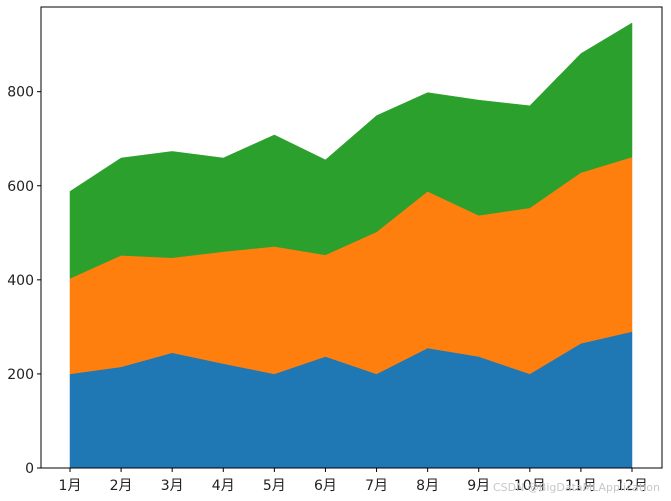 The height and width of the screenshot is (501, 671). What do you see at coordinates (325, 486) in the screenshot?
I see `x-tick-label-6: 6月` at bounding box center [325, 486].